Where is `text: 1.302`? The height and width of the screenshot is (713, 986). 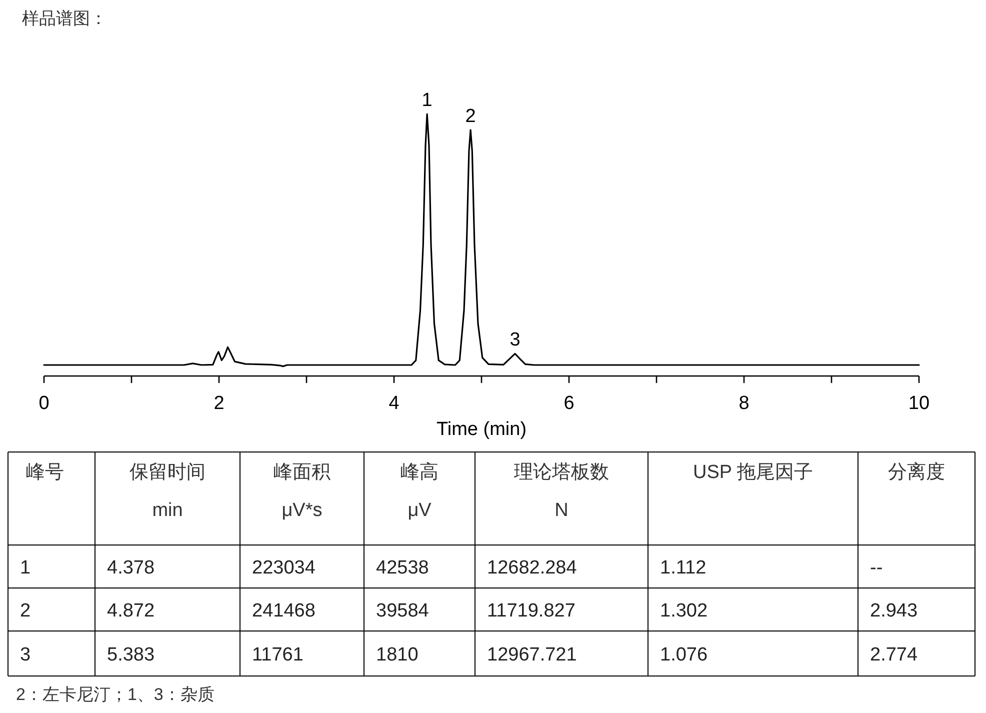
text: 1.302 is located at coordinates (684, 611).